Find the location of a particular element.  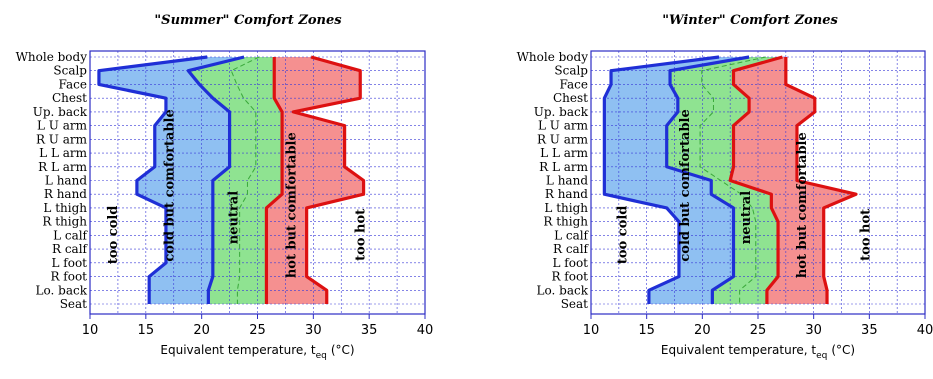

chart-title: "Summer" Comfort Zones is located at coordinates (248, 20).